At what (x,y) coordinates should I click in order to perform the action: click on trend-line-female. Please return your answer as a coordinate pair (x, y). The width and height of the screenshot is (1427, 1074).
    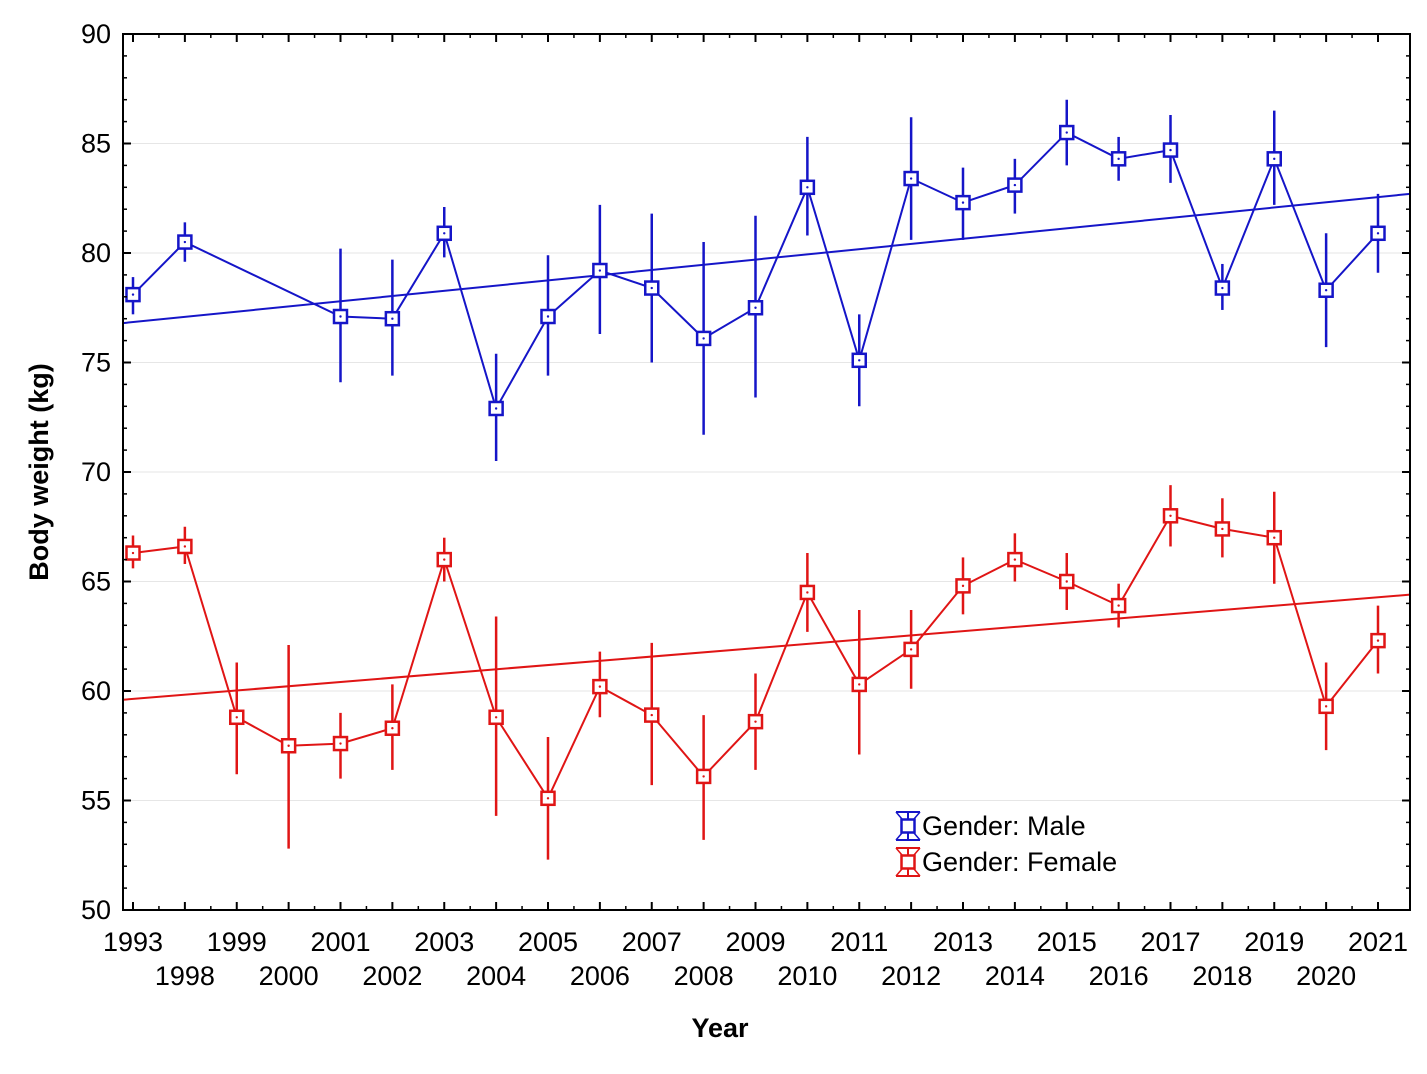
    Looking at the image, I should click on (766, 647).